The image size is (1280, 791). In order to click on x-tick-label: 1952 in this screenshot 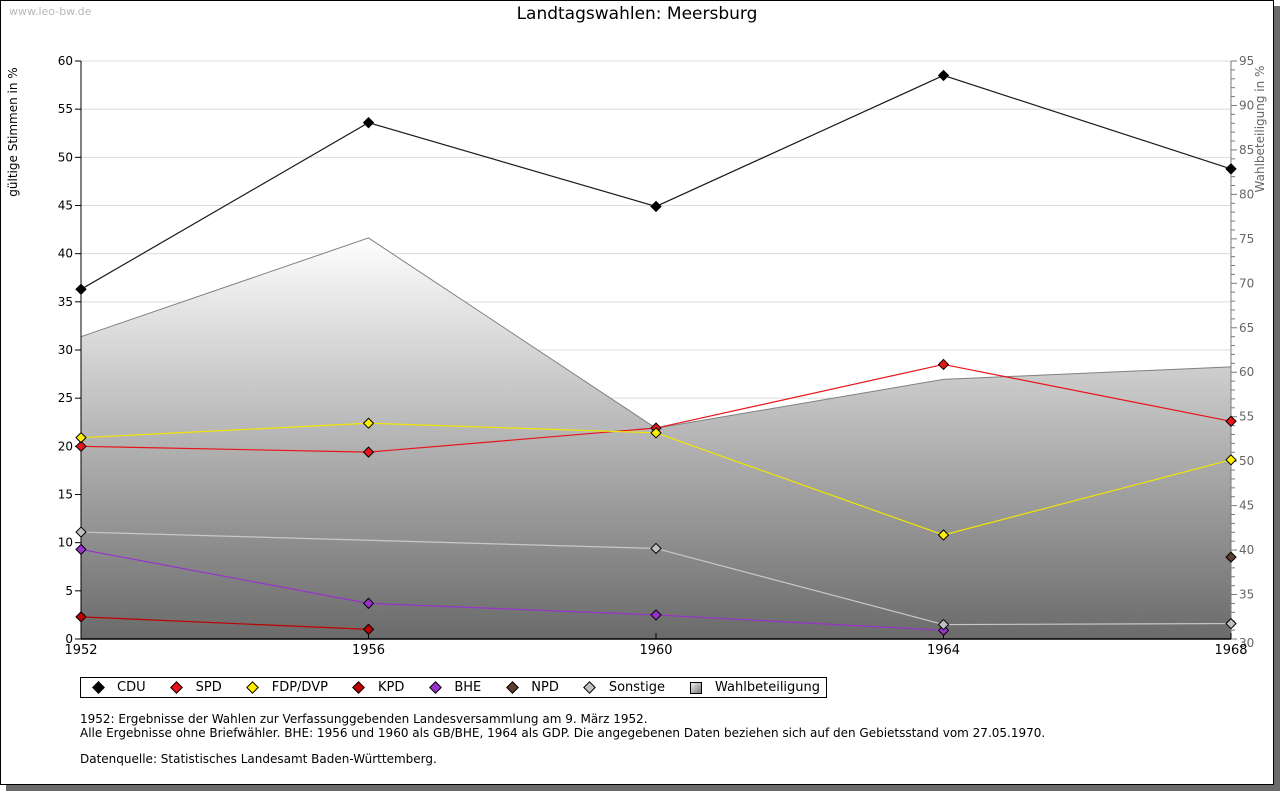, I will do `click(80, 650)`.